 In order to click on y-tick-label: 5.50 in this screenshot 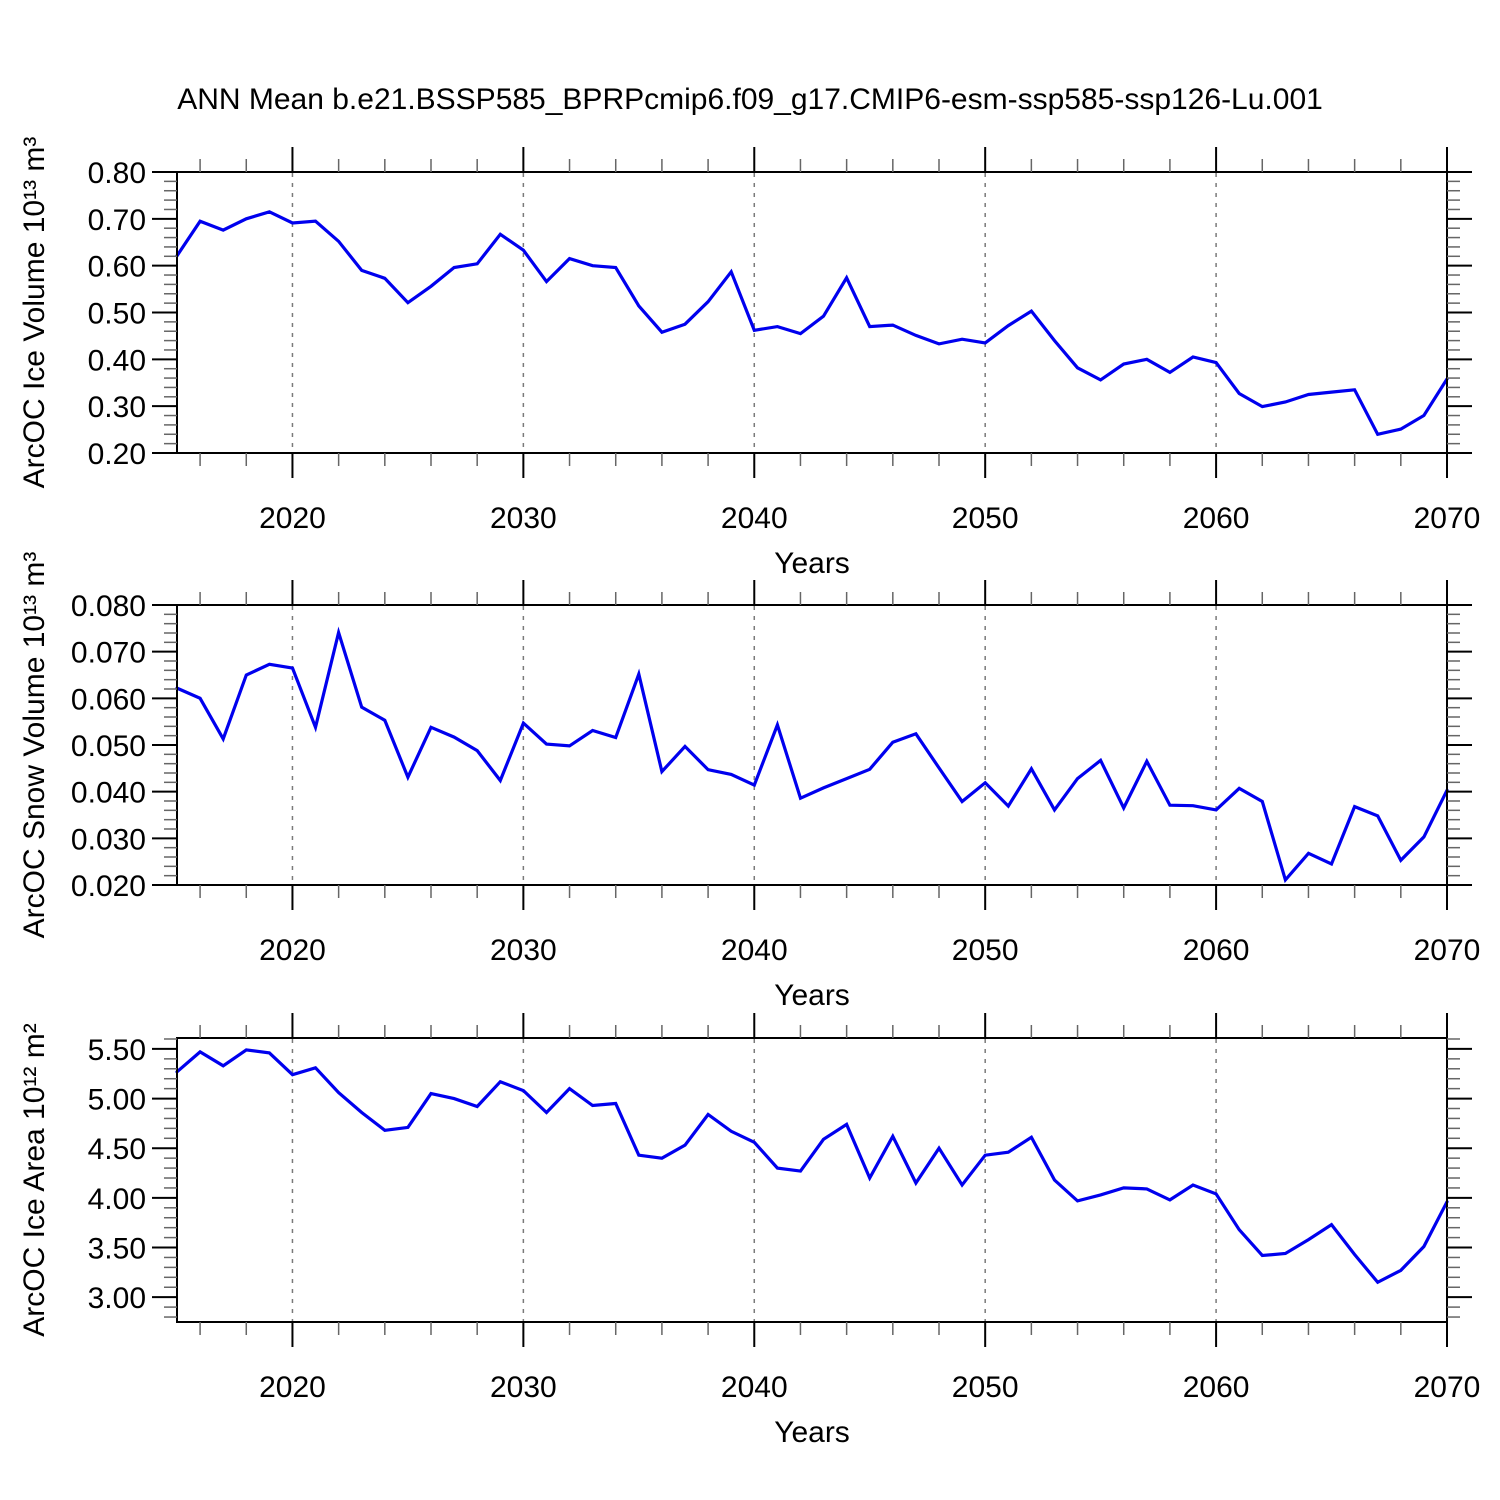, I will do `click(117, 1050)`.